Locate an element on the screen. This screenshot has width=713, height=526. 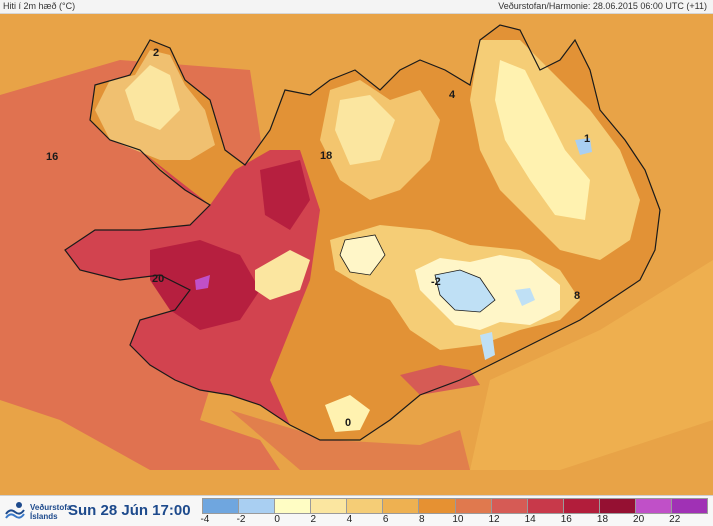
map-label: 18 is located at coordinates (326, 156).